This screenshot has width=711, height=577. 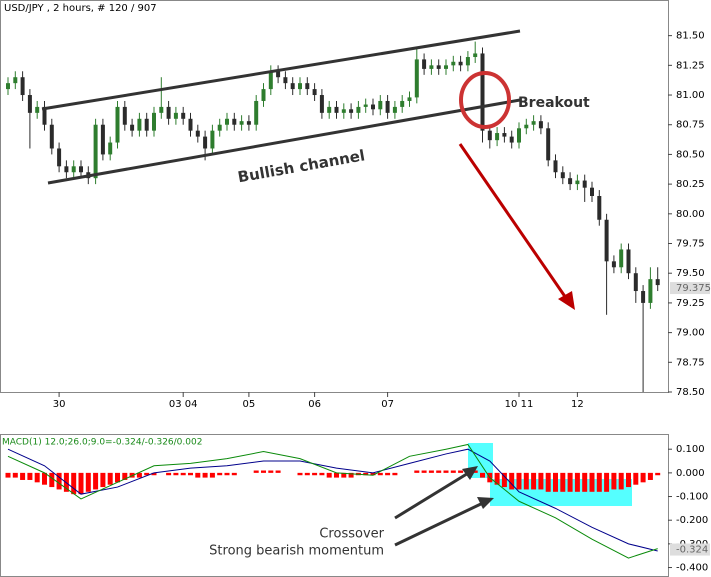 I want to click on x-tick-label: 06, so click(x=314, y=404).